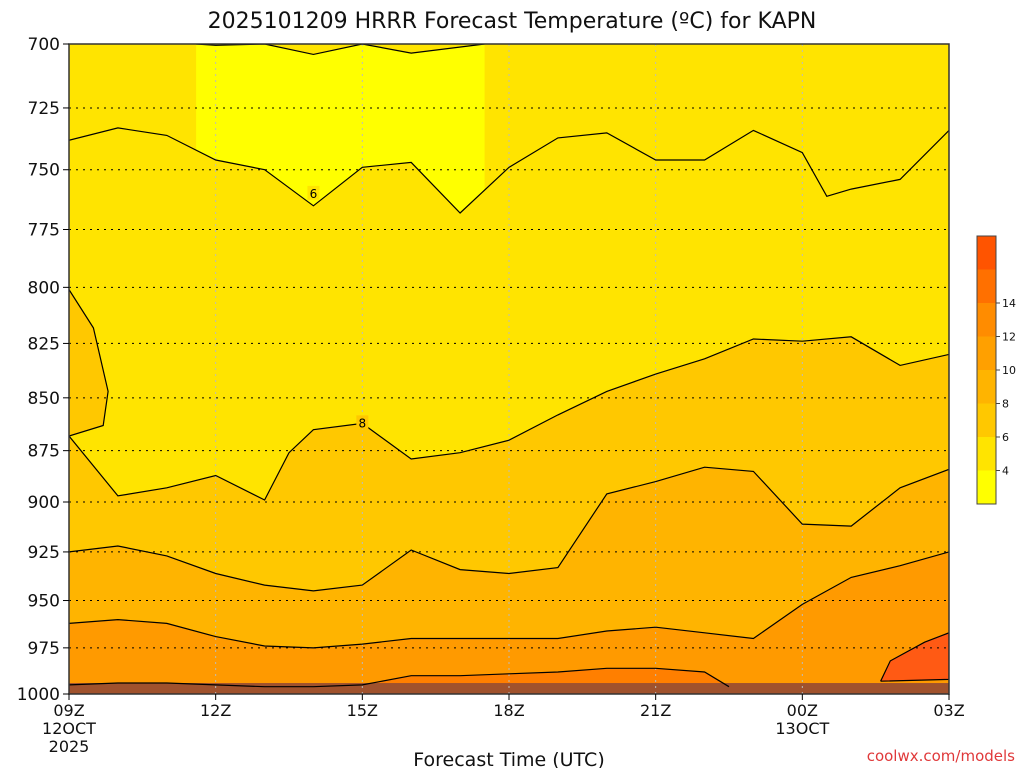 This screenshot has height=768, width=1024. Describe the element at coordinates (802, 728) in the screenshot. I see `x-tick-label-15-1: 13OCT` at that location.